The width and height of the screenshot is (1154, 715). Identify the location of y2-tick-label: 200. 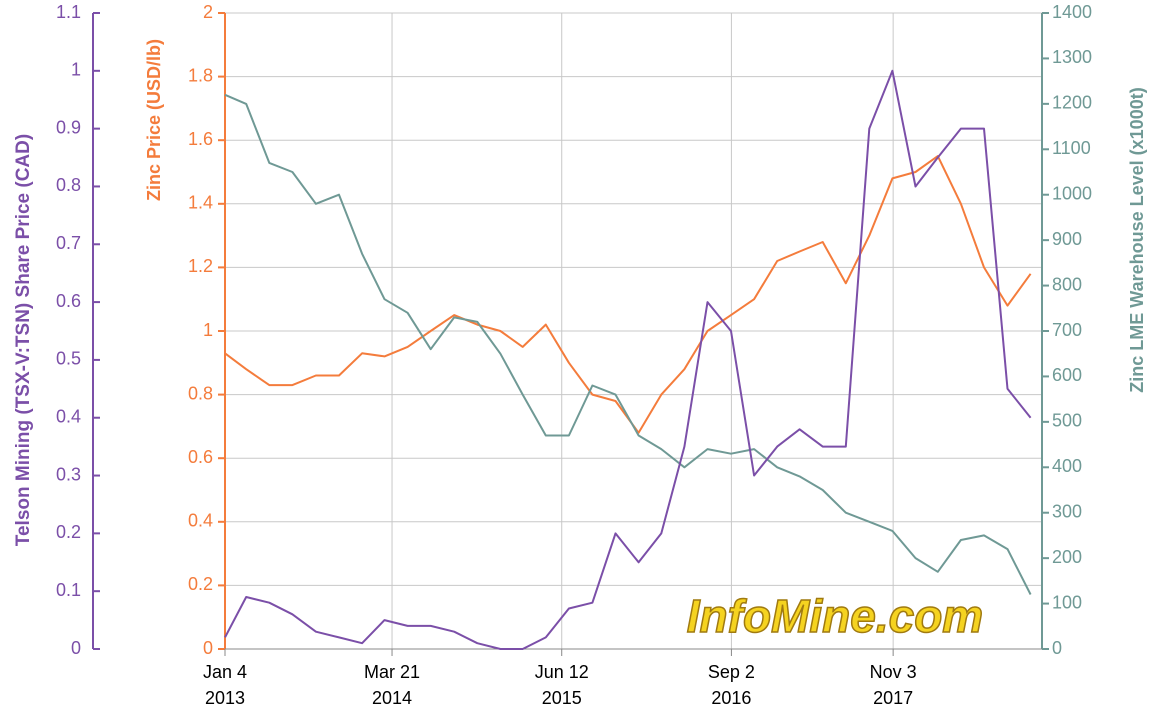
(1067, 557).